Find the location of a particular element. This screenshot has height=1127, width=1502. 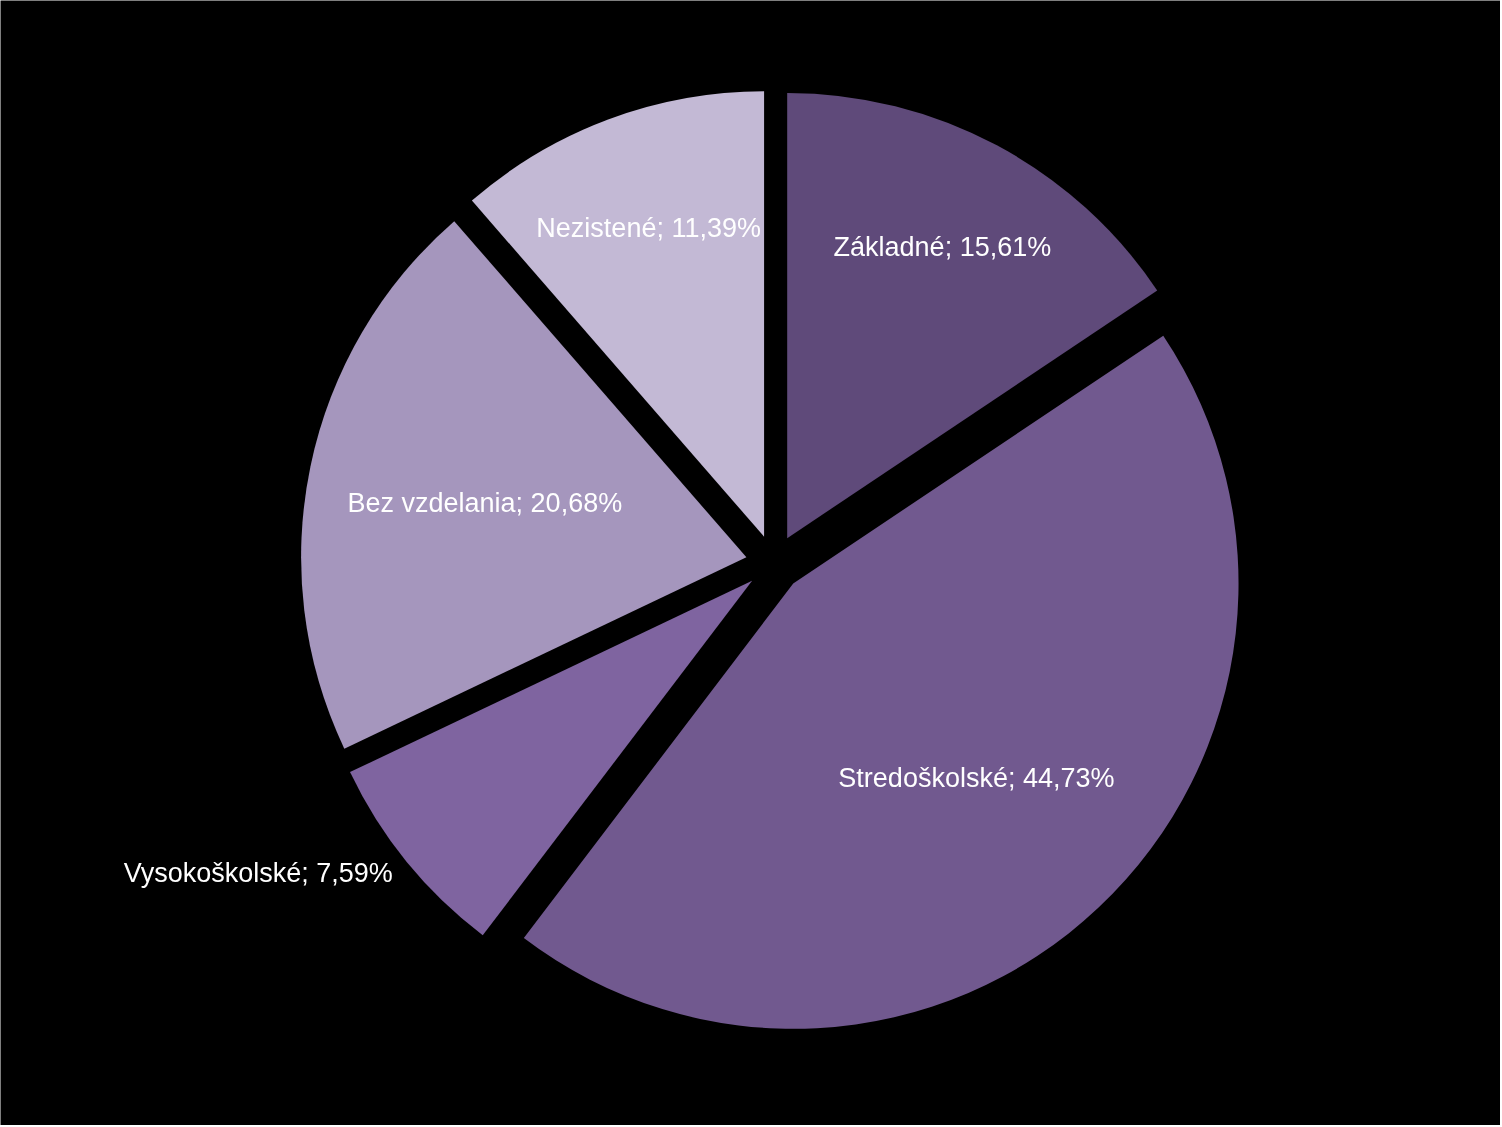

slice-label: Stredoškolské; 44,73% is located at coordinates (976, 777).